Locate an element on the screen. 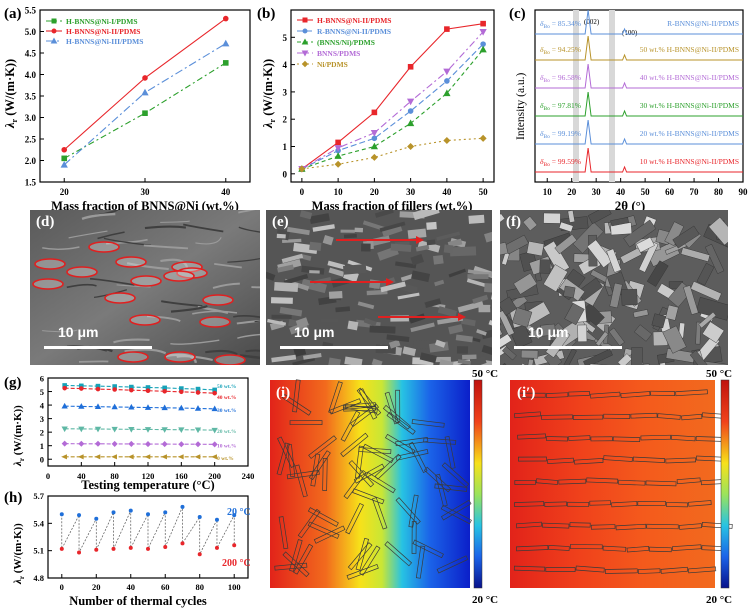 Image resolution: width=750 pixels, height=611 pixels. panel-c-frame is located at coordinates (639, 96).